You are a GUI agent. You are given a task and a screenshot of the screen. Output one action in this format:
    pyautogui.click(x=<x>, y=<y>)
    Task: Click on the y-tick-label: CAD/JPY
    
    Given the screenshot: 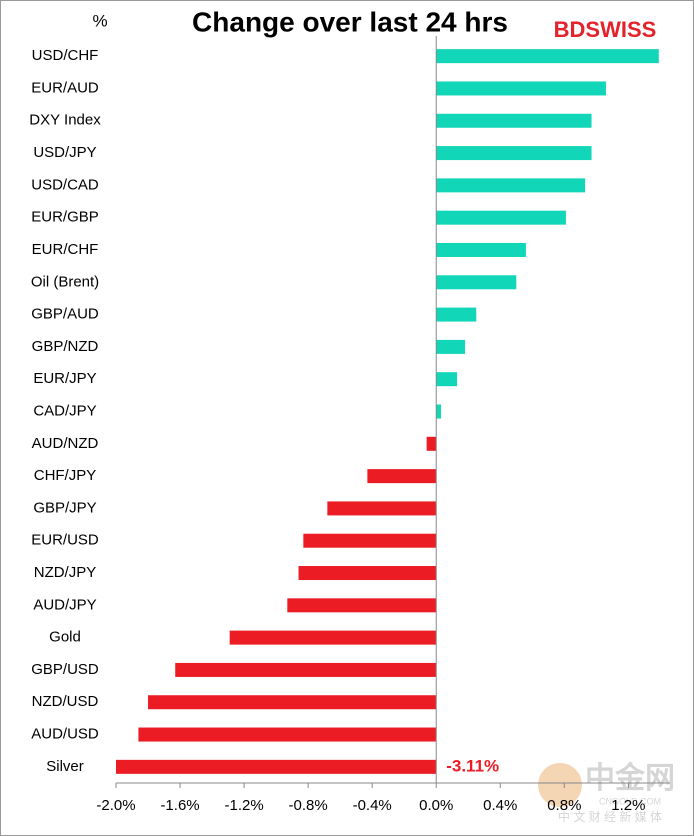 What is the action you would take?
    pyautogui.click(x=64, y=410)
    